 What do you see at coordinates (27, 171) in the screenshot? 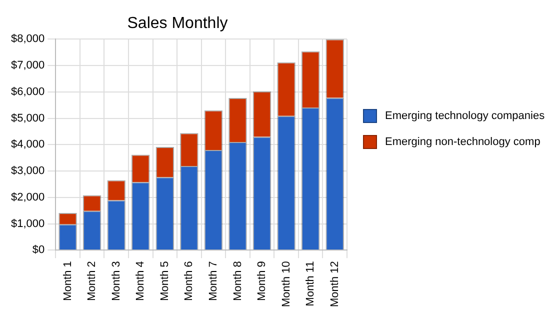
I see `y-tick-label: $3,000` at bounding box center [27, 171].